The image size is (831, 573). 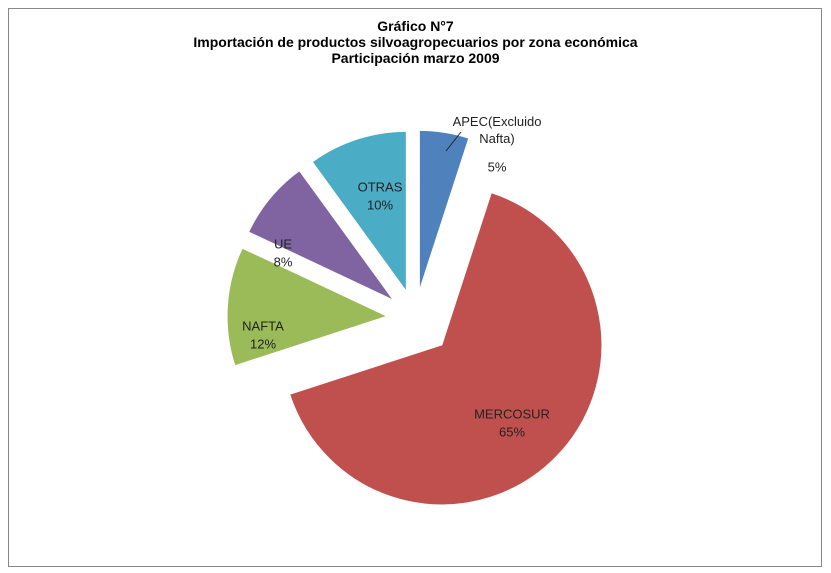 I want to click on chart-title: Participación marzo 2009, so click(x=415, y=58).